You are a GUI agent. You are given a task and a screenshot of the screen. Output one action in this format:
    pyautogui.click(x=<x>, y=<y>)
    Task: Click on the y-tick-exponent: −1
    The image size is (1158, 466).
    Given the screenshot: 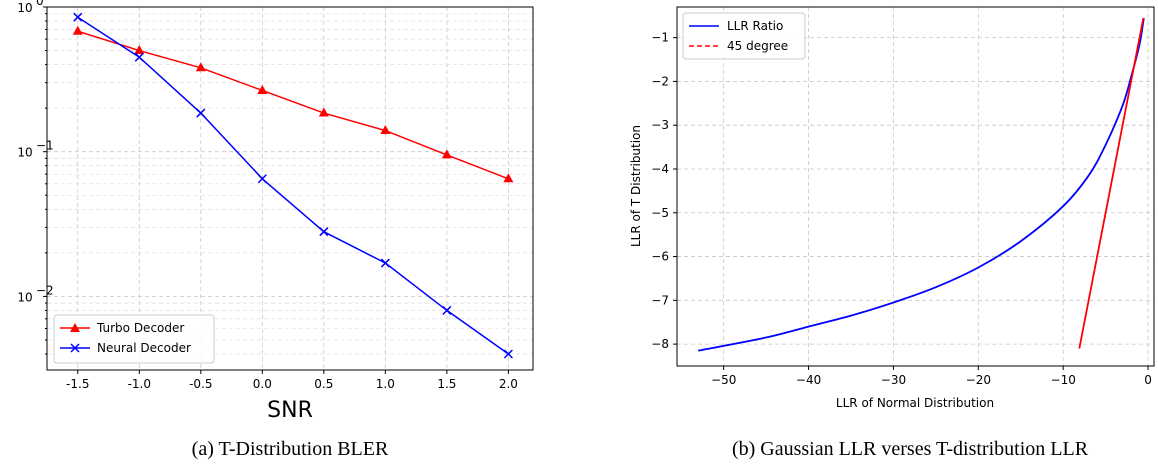 What is the action you would take?
    pyautogui.click(x=45, y=146)
    